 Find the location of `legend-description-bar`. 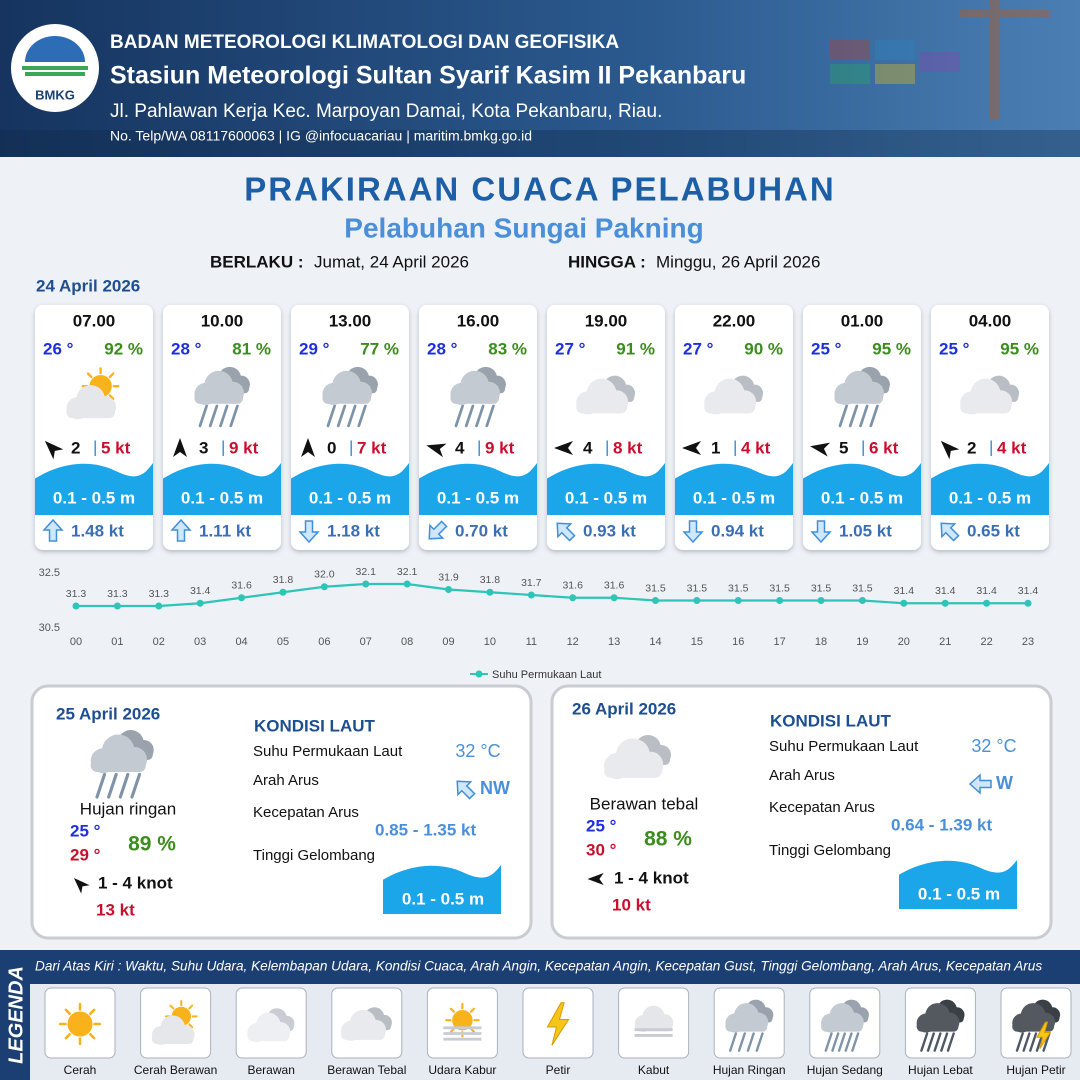

legend-description-bar is located at coordinates (555, 967).